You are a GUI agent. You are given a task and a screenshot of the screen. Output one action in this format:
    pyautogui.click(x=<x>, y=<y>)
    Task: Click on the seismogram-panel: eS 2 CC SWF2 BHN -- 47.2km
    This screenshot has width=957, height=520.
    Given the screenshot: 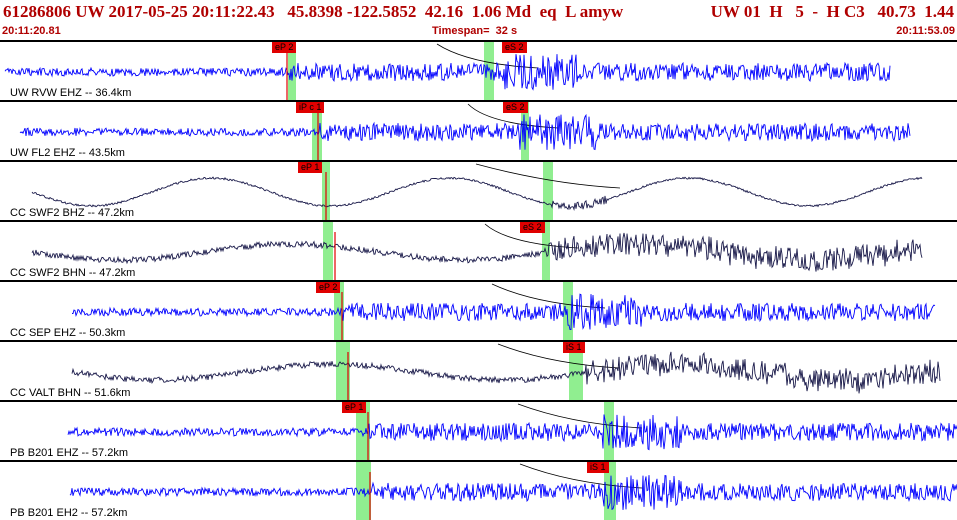 What is the action you would take?
    pyautogui.click(x=478, y=250)
    